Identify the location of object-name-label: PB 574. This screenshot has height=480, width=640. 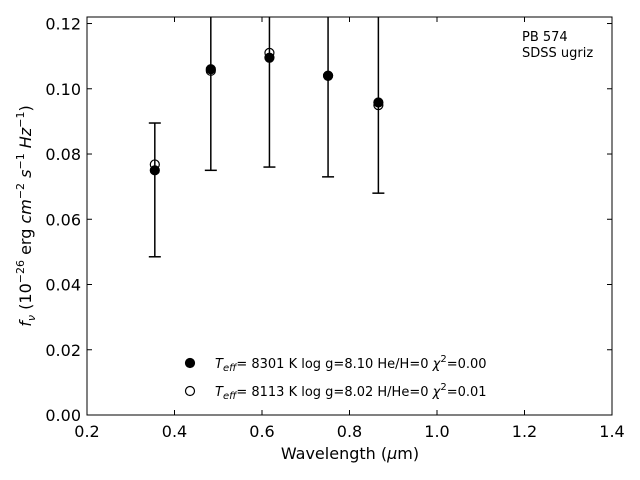
(545, 37).